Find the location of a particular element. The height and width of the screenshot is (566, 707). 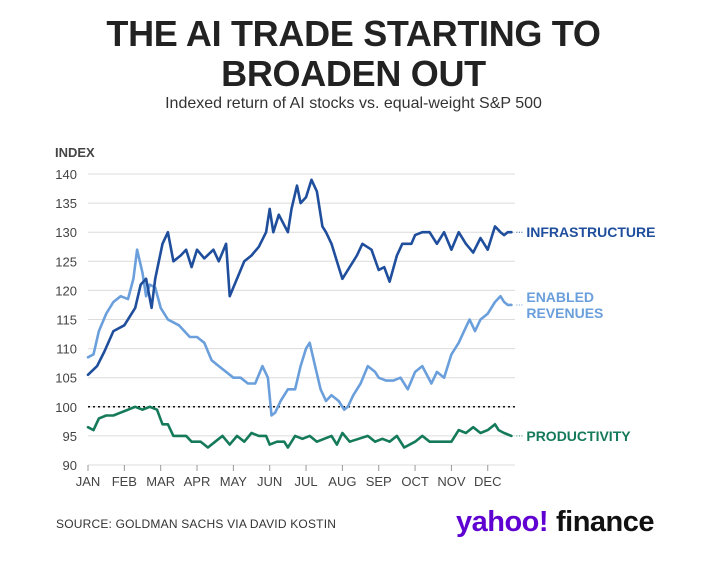

series-label-productivity: PRODUCTIVITY is located at coordinates (578, 436).